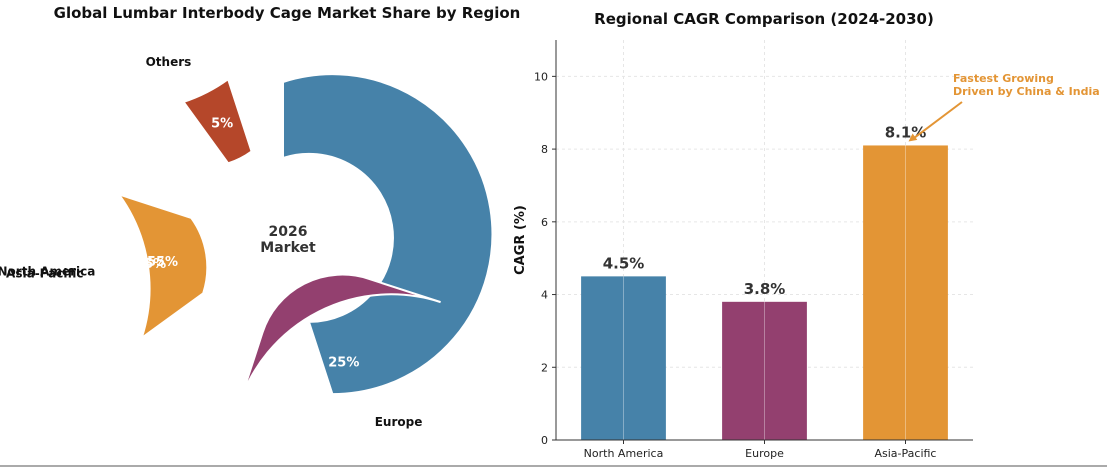  Describe the element at coordinates (906, 453) in the screenshot. I see `x-tick-label-asia-pacific: Asia-Pacific` at that location.